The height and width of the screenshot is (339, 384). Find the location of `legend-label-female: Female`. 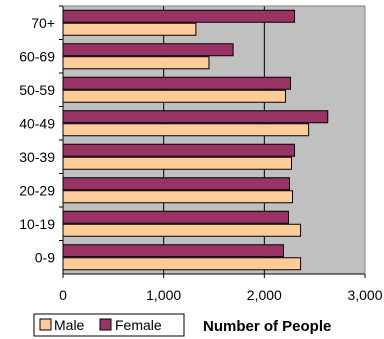

legend-label-female: Female is located at coordinates (138, 325).